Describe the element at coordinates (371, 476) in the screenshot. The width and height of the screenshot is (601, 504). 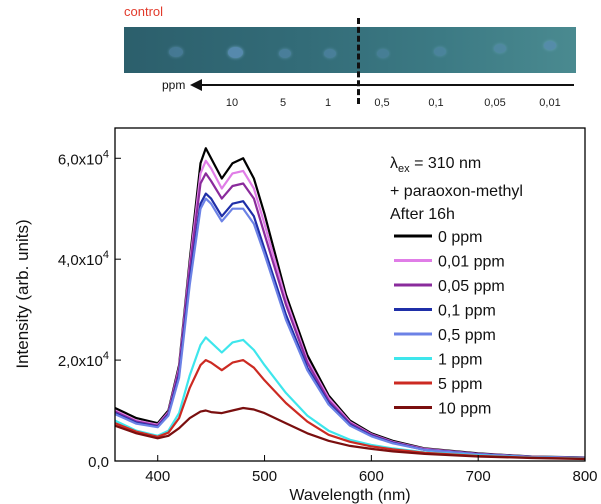
I see `x-tick-label: 600` at that location.